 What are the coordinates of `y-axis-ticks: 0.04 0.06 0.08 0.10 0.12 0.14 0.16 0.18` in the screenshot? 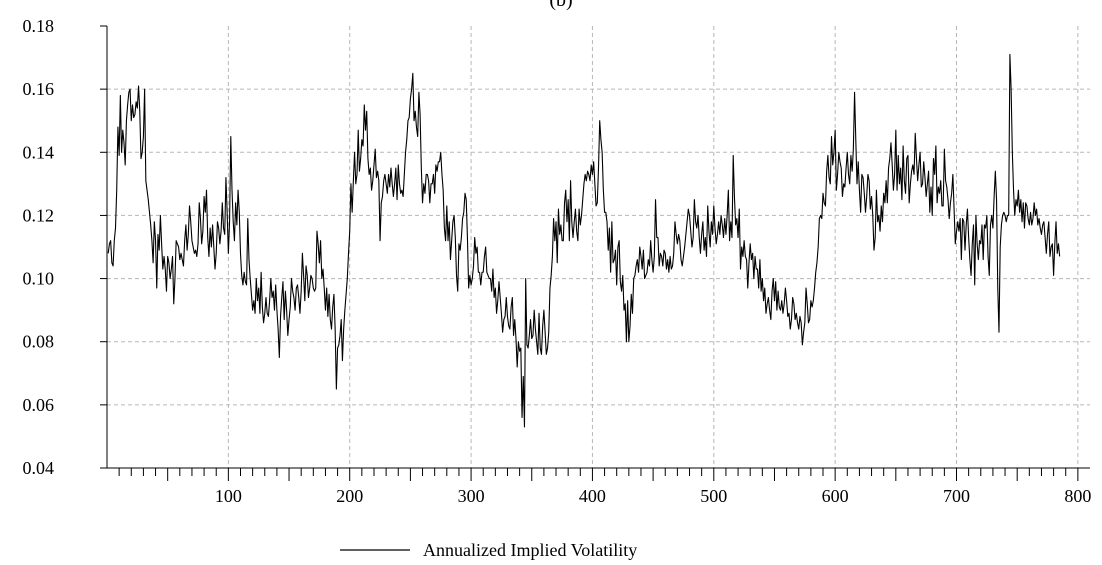 It's located at (65, 247).